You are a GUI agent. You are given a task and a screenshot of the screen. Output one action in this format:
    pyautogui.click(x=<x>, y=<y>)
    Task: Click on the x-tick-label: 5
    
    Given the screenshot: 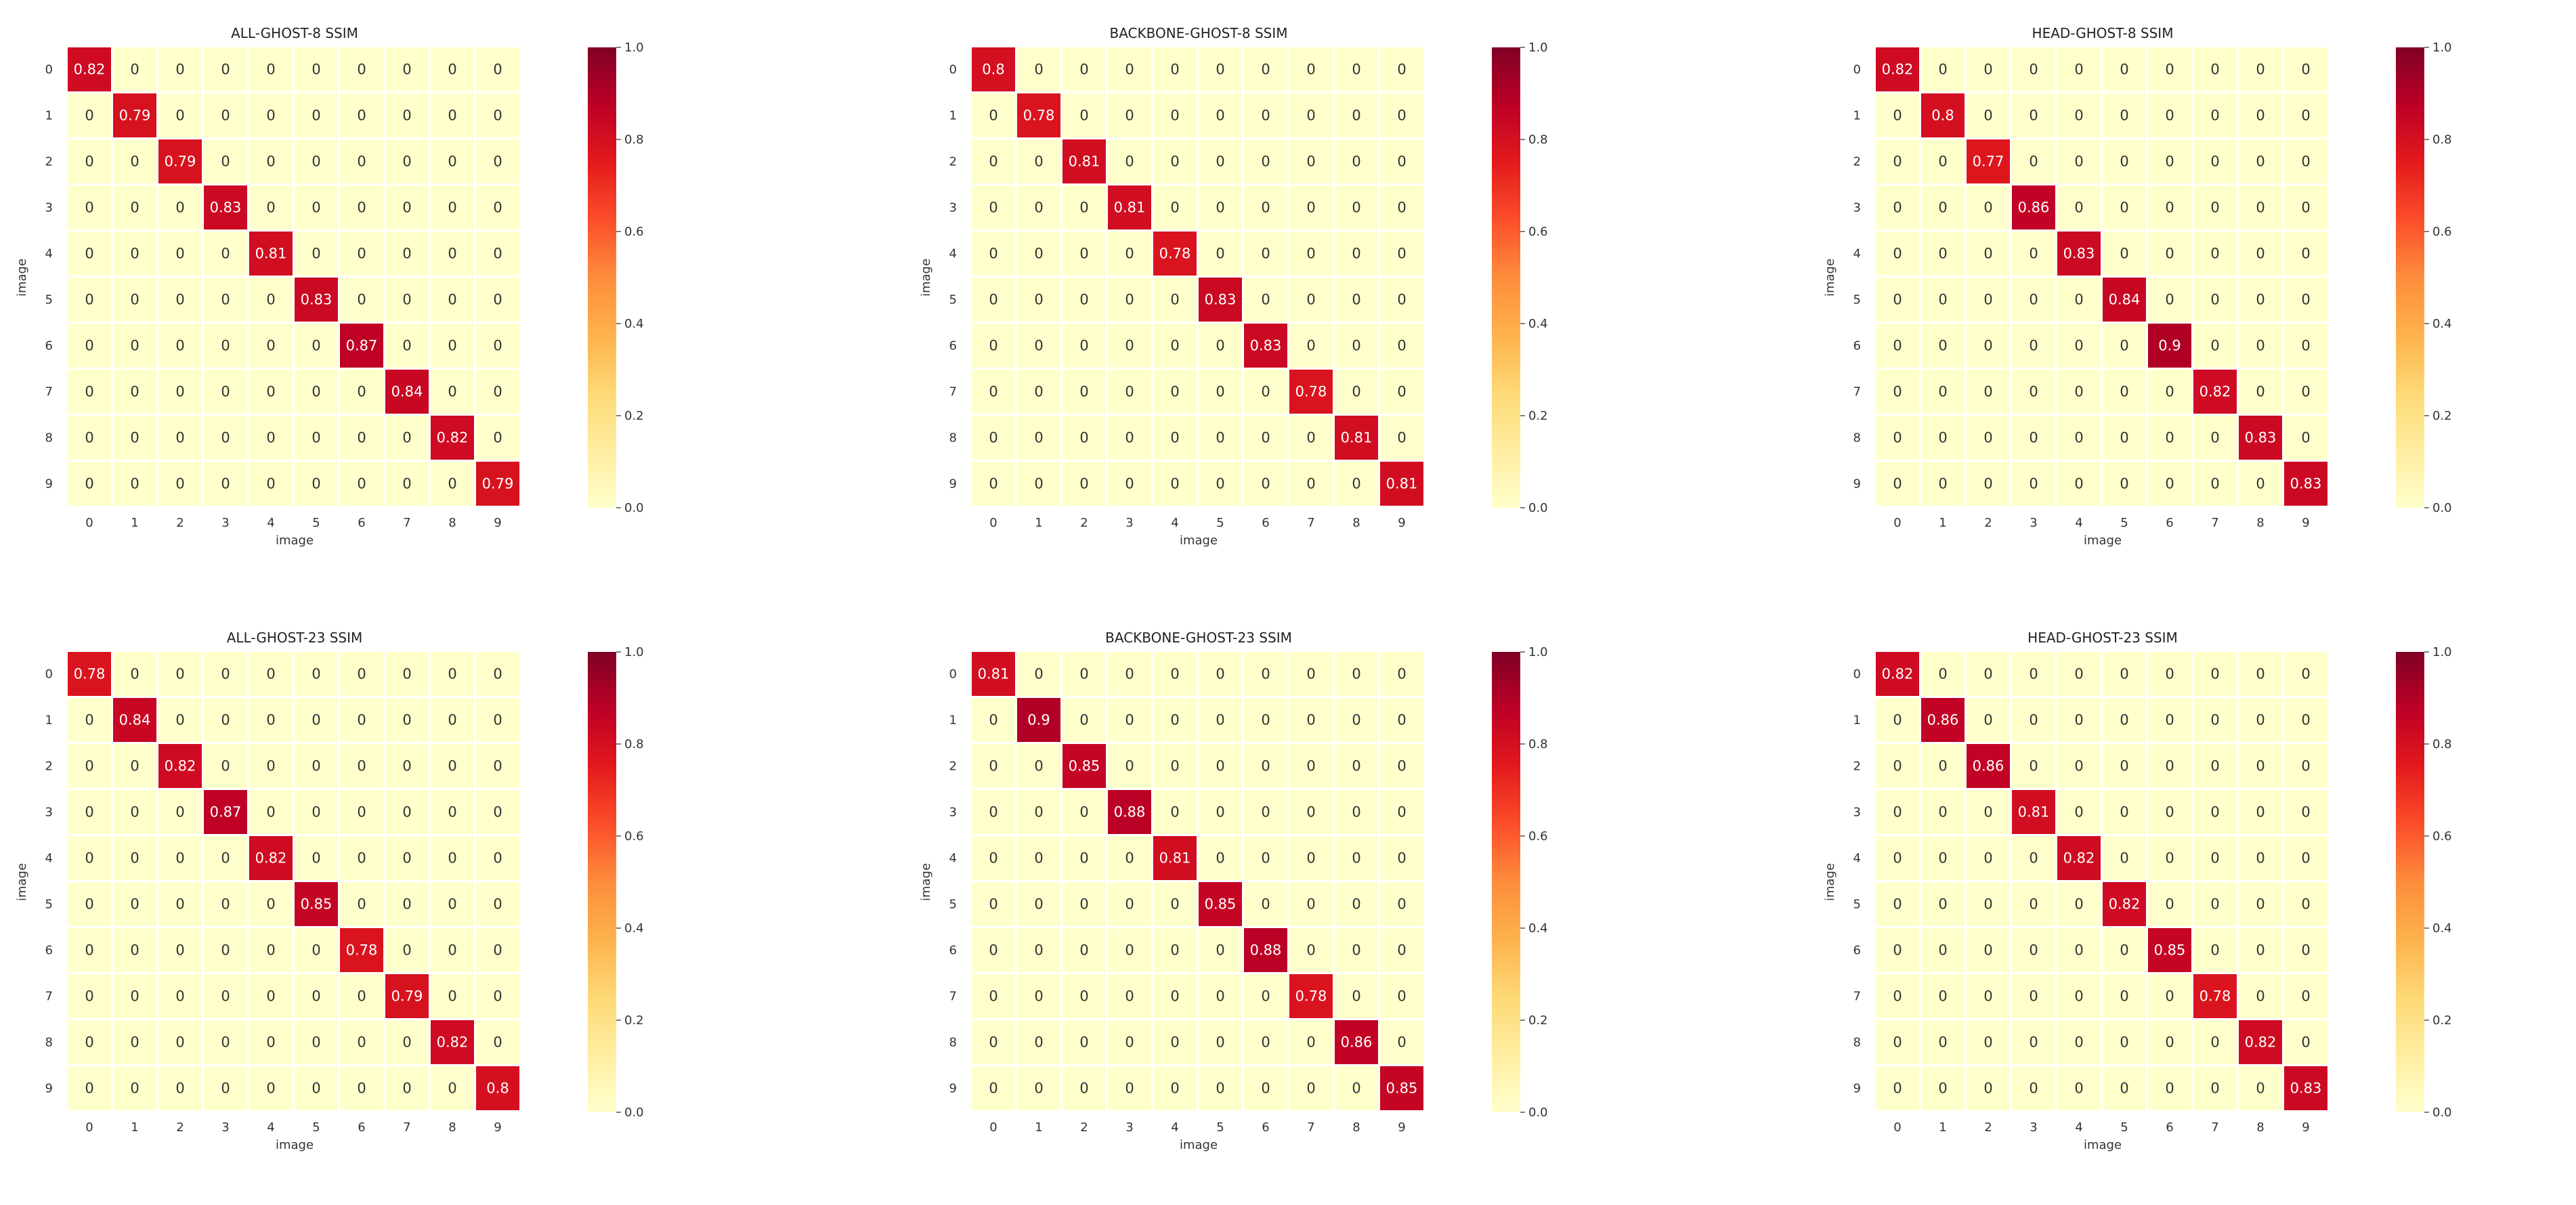 What is the action you would take?
    pyautogui.click(x=1220, y=1127)
    